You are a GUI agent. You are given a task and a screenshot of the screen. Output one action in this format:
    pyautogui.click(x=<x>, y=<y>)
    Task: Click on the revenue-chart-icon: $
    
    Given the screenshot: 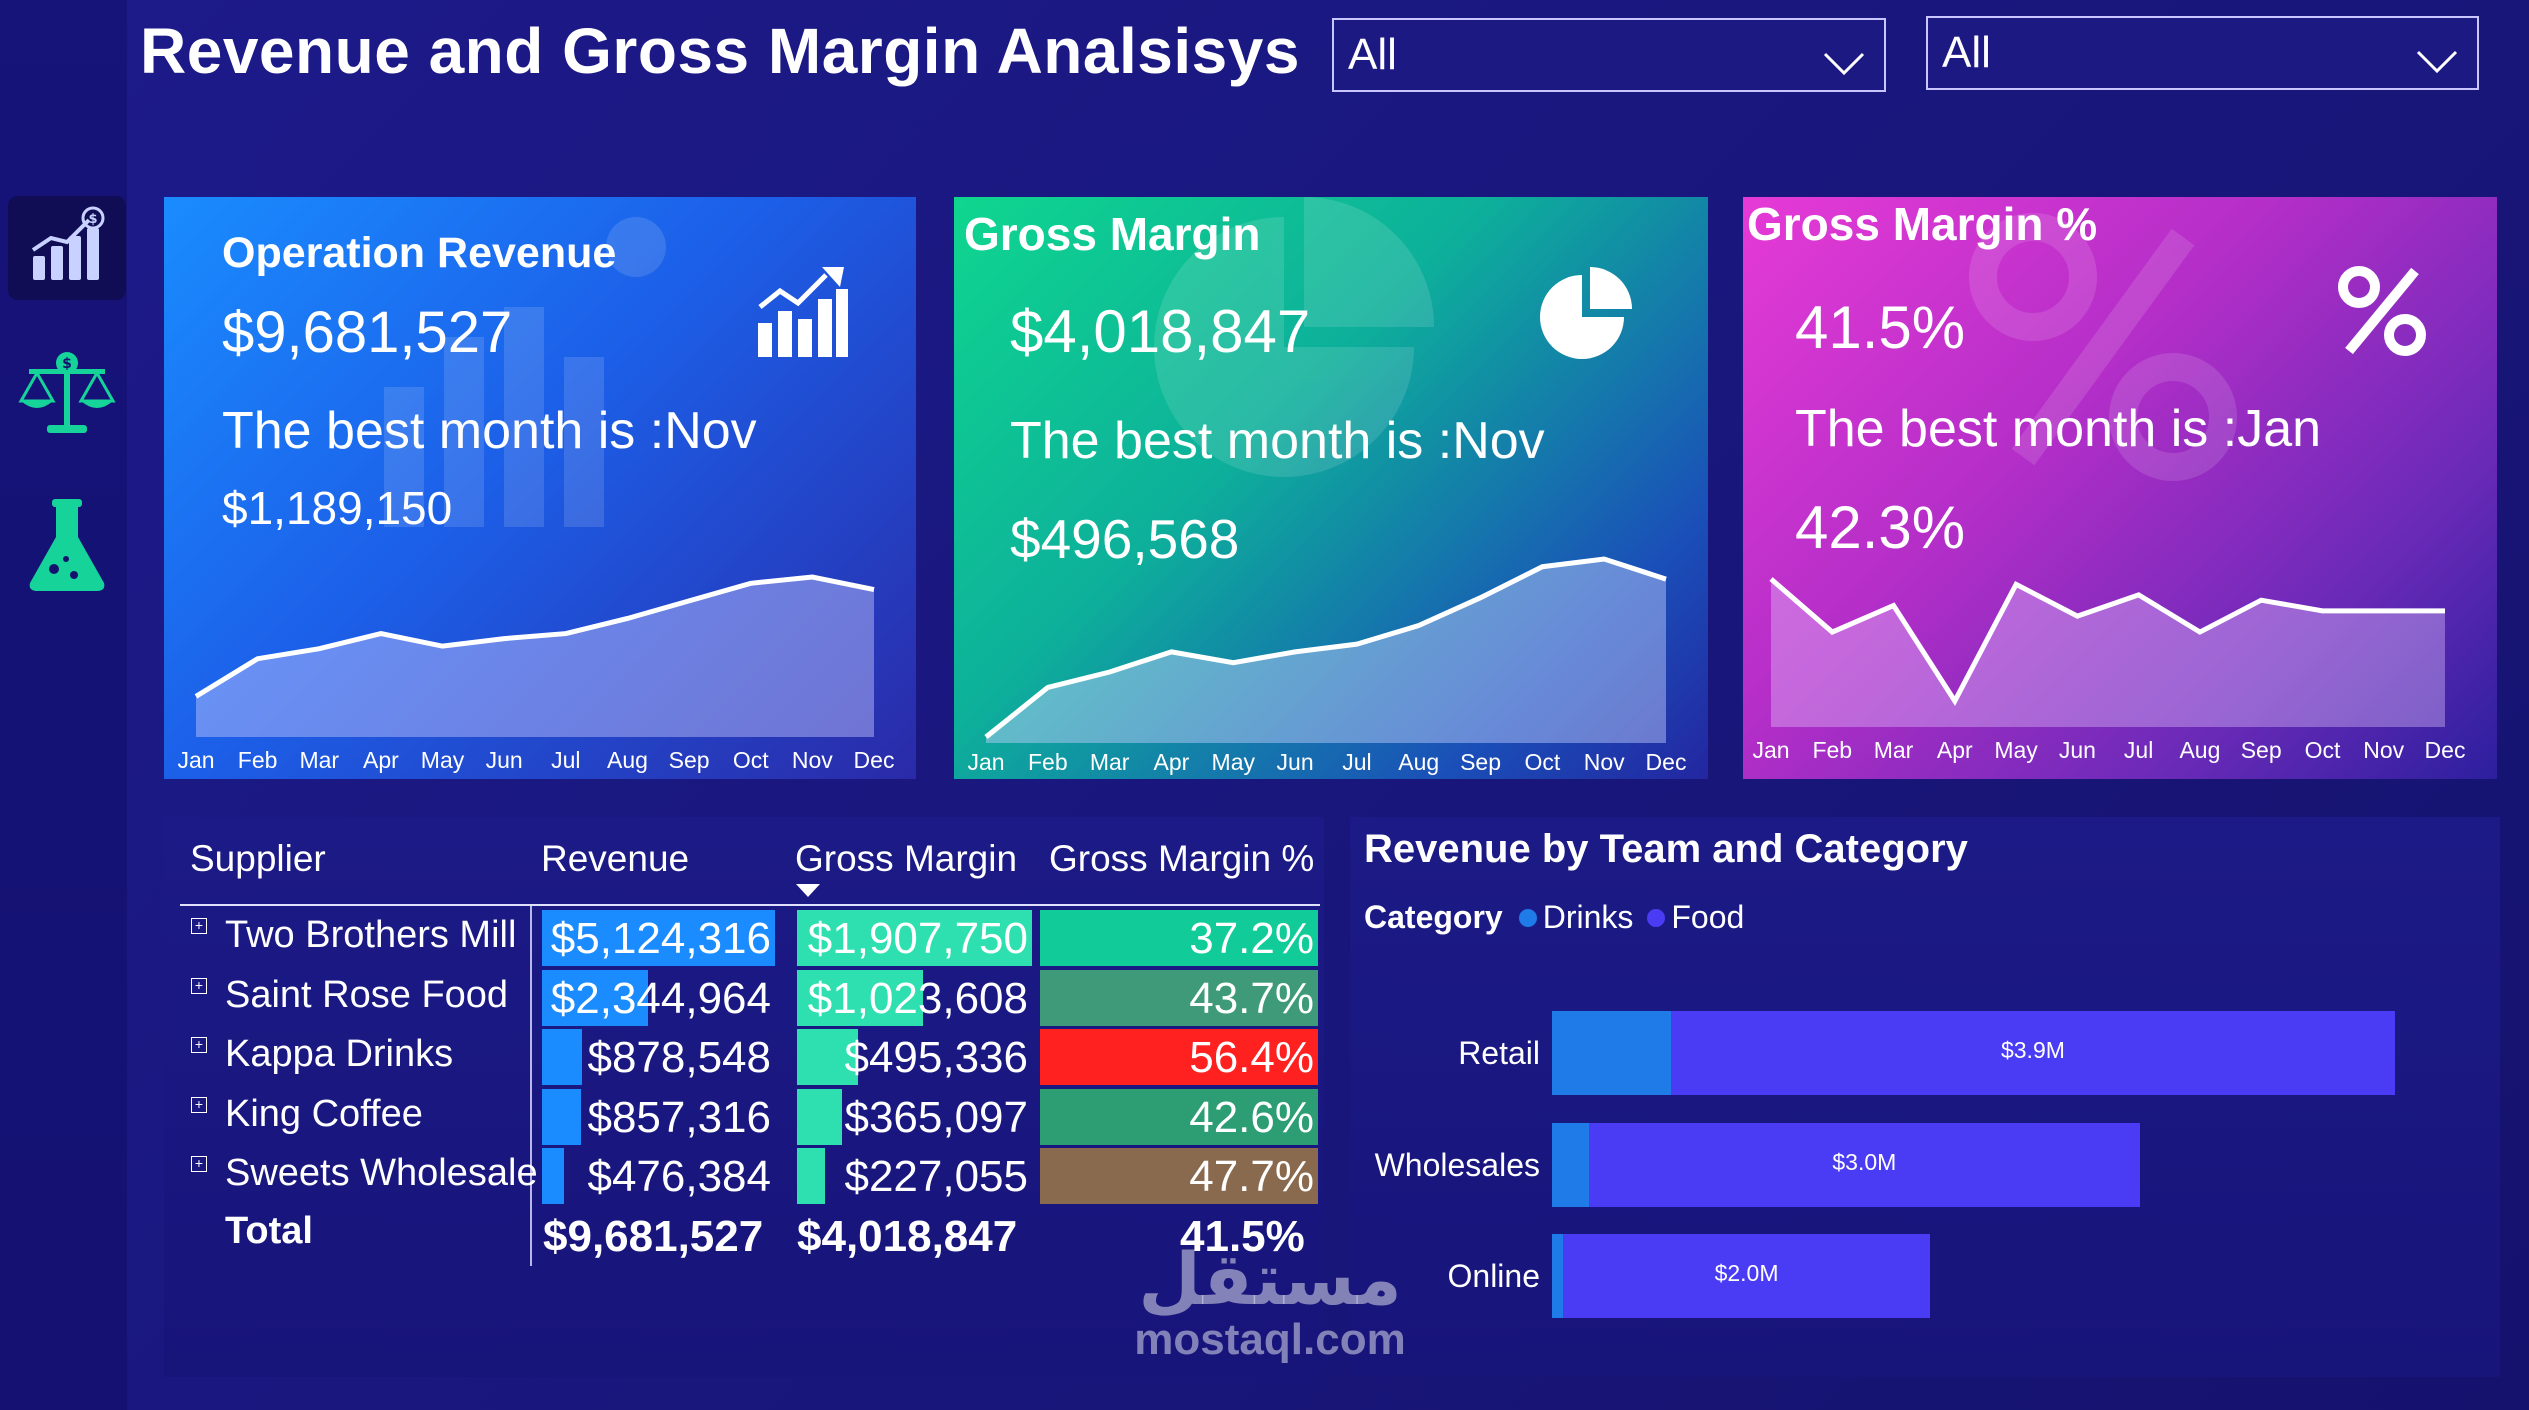 What is the action you would take?
    pyautogui.click(x=67, y=248)
    